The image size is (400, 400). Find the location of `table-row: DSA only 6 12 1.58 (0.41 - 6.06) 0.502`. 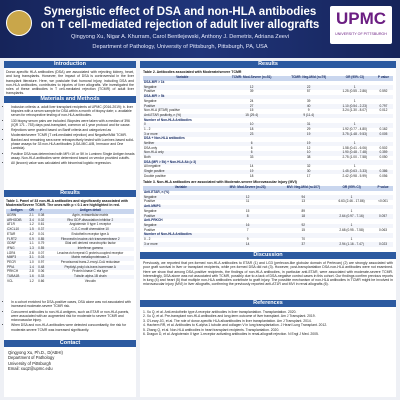

table-row: DSA only 6 12 1.58 (0.41 - 6.06) 0.502 is located at coordinates (268, 148).